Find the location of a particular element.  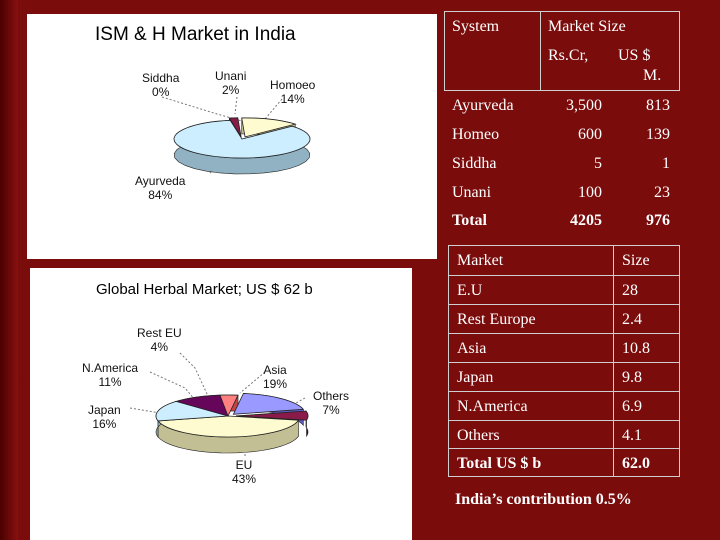

header-us-line1: US $ is located at coordinates (634, 55).